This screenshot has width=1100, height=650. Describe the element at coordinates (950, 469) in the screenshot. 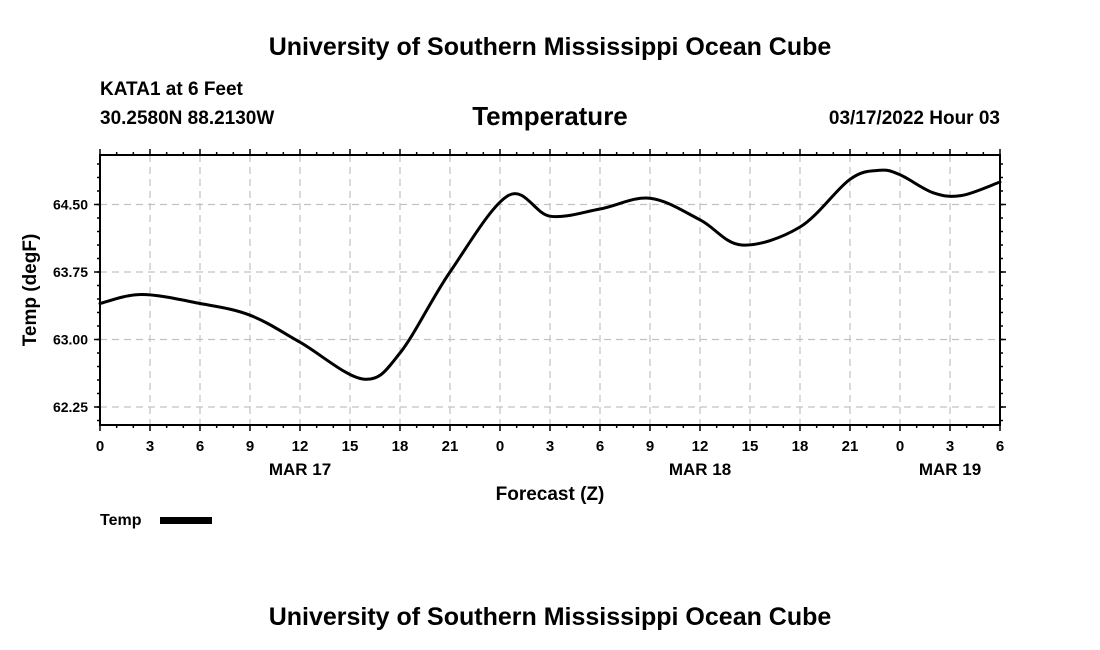

I see `x-date-label: MAR 19` at that location.